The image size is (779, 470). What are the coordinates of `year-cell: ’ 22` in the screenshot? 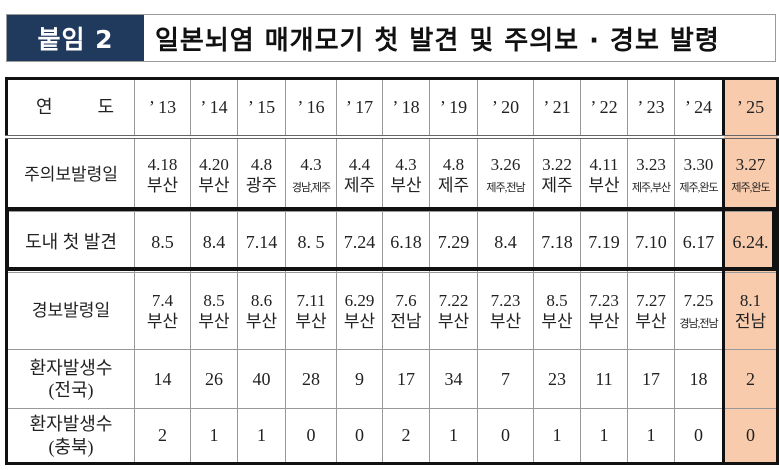 It's located at (604, 108).